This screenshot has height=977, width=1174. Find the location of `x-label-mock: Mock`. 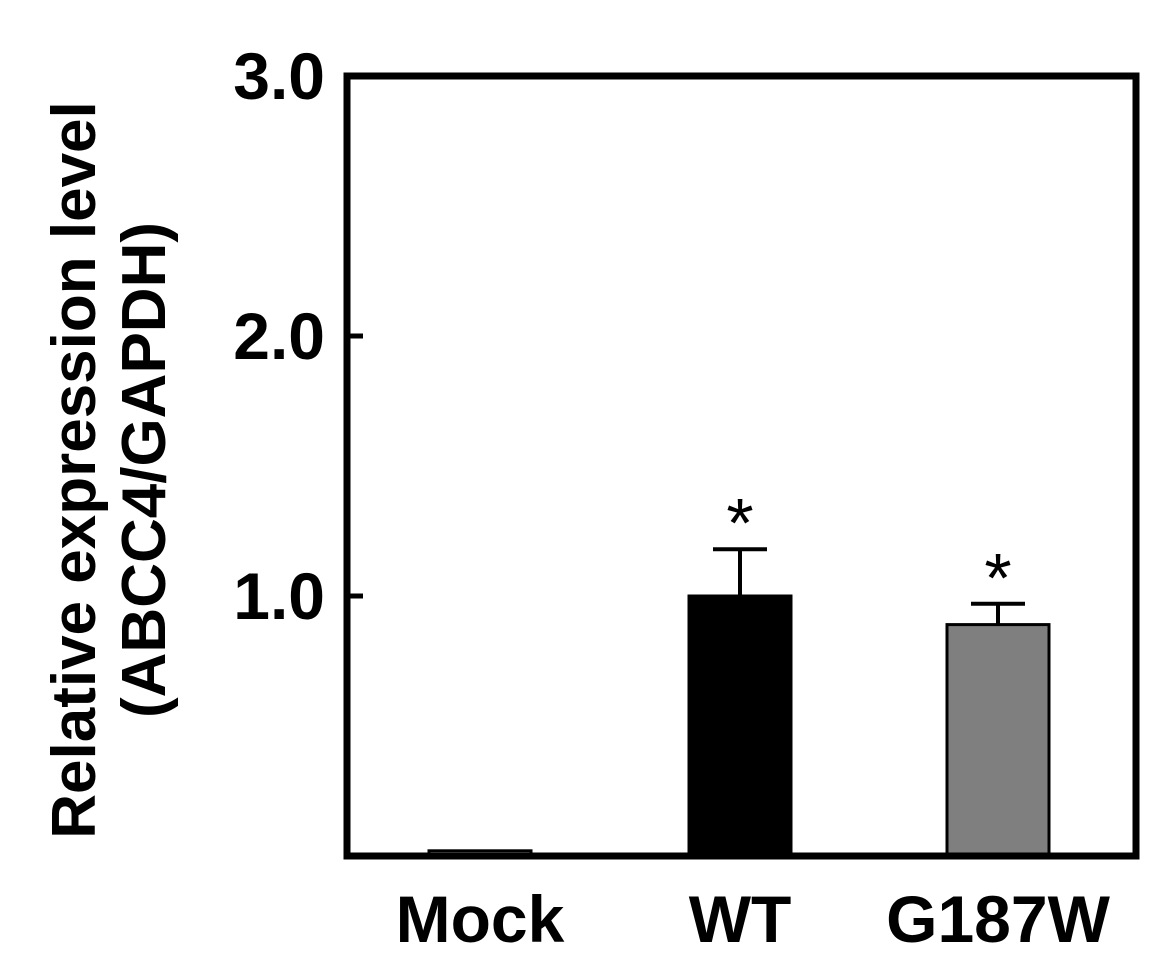

x-label-mock: Mock is located at coordinates (480, 919).